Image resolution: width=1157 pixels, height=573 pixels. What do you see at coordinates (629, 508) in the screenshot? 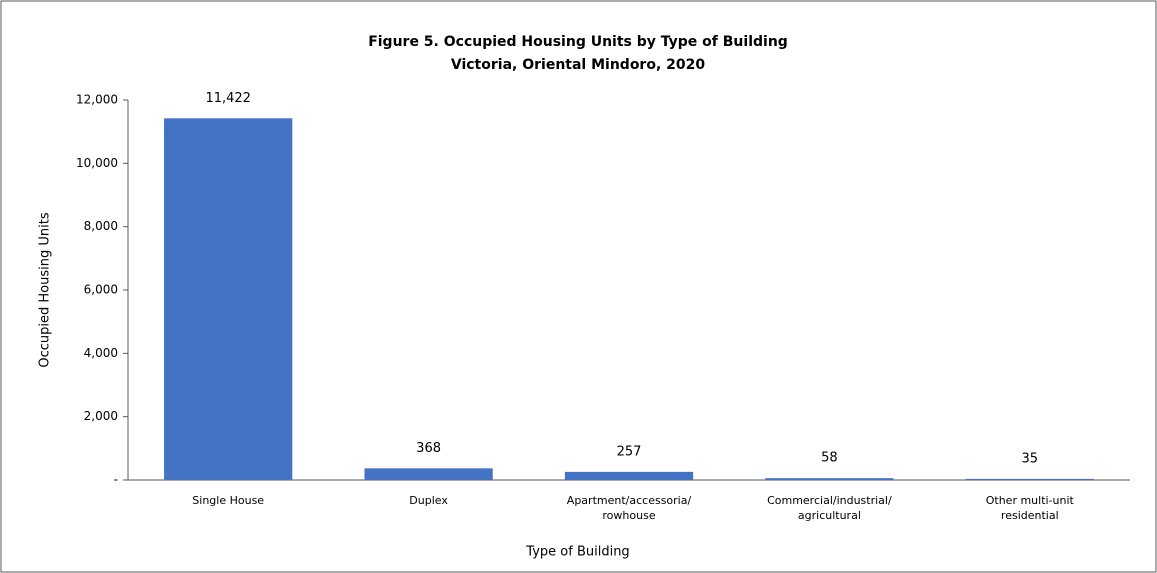
I see `x-tick-label: Apartment/accessoria/ rowhouse` at bounding box center [629, 508].